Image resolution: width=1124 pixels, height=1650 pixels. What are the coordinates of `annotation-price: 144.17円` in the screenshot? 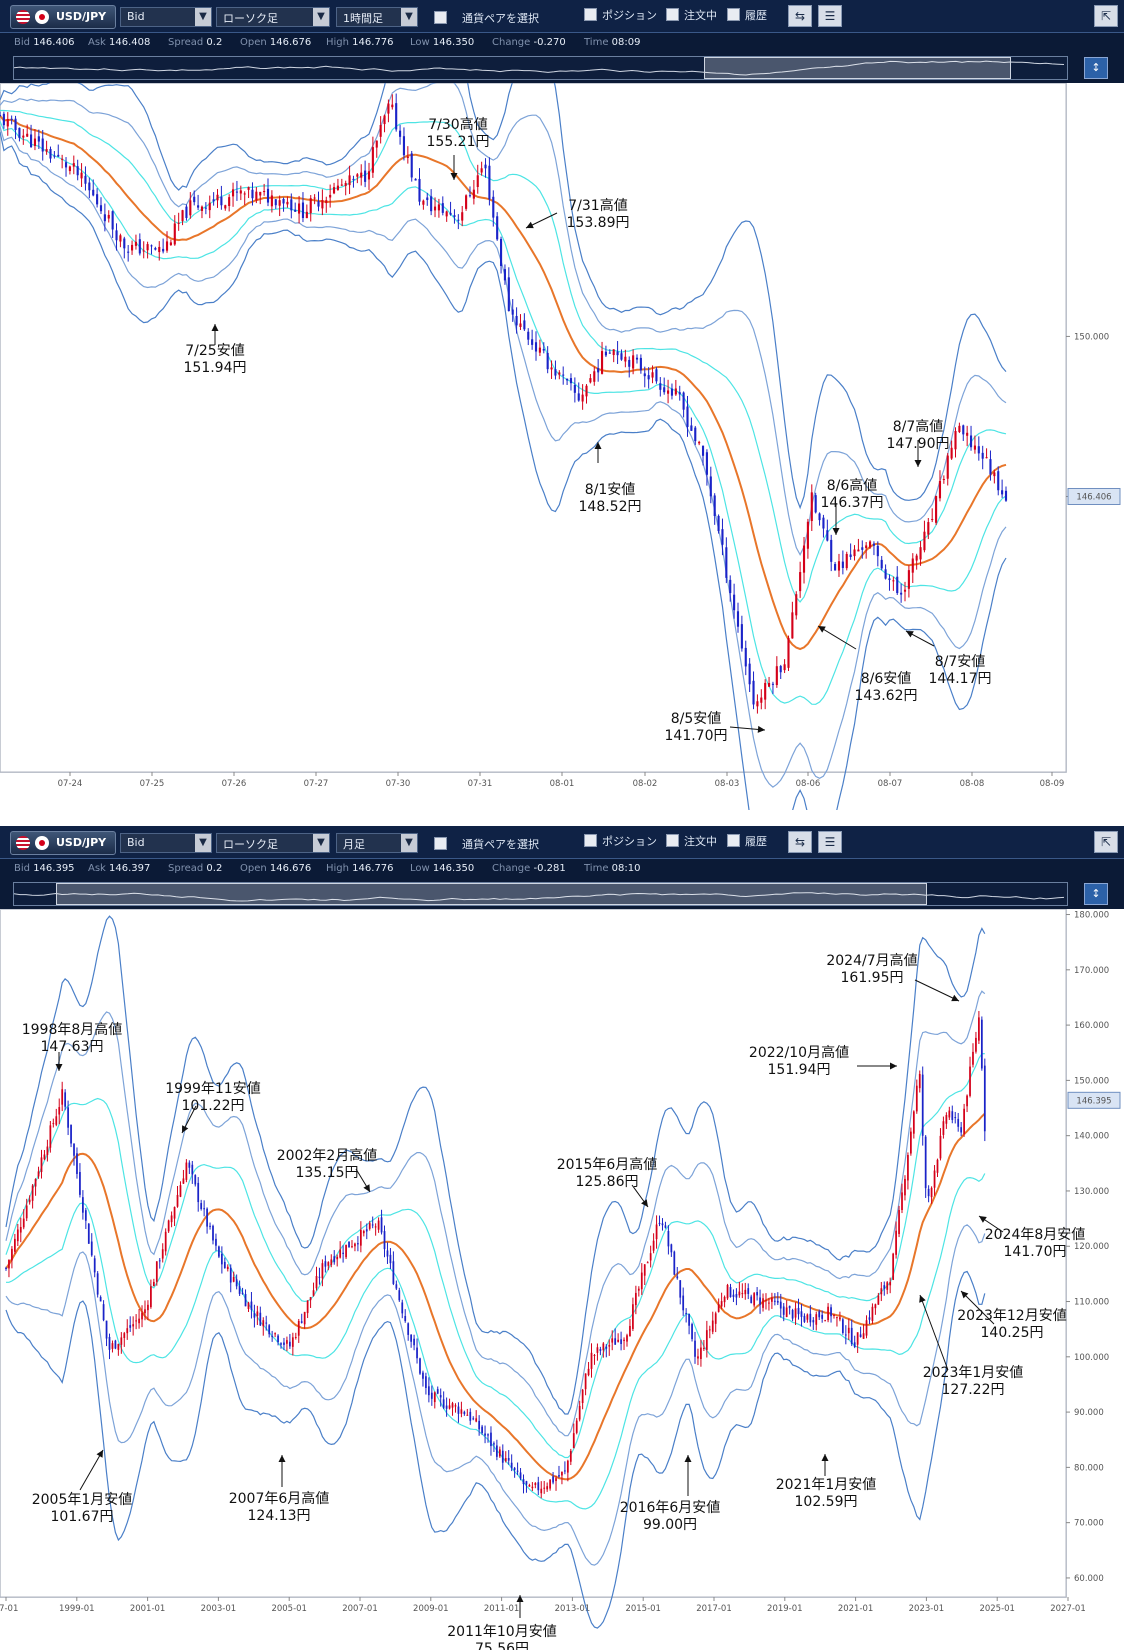 It's located at (960, 679).